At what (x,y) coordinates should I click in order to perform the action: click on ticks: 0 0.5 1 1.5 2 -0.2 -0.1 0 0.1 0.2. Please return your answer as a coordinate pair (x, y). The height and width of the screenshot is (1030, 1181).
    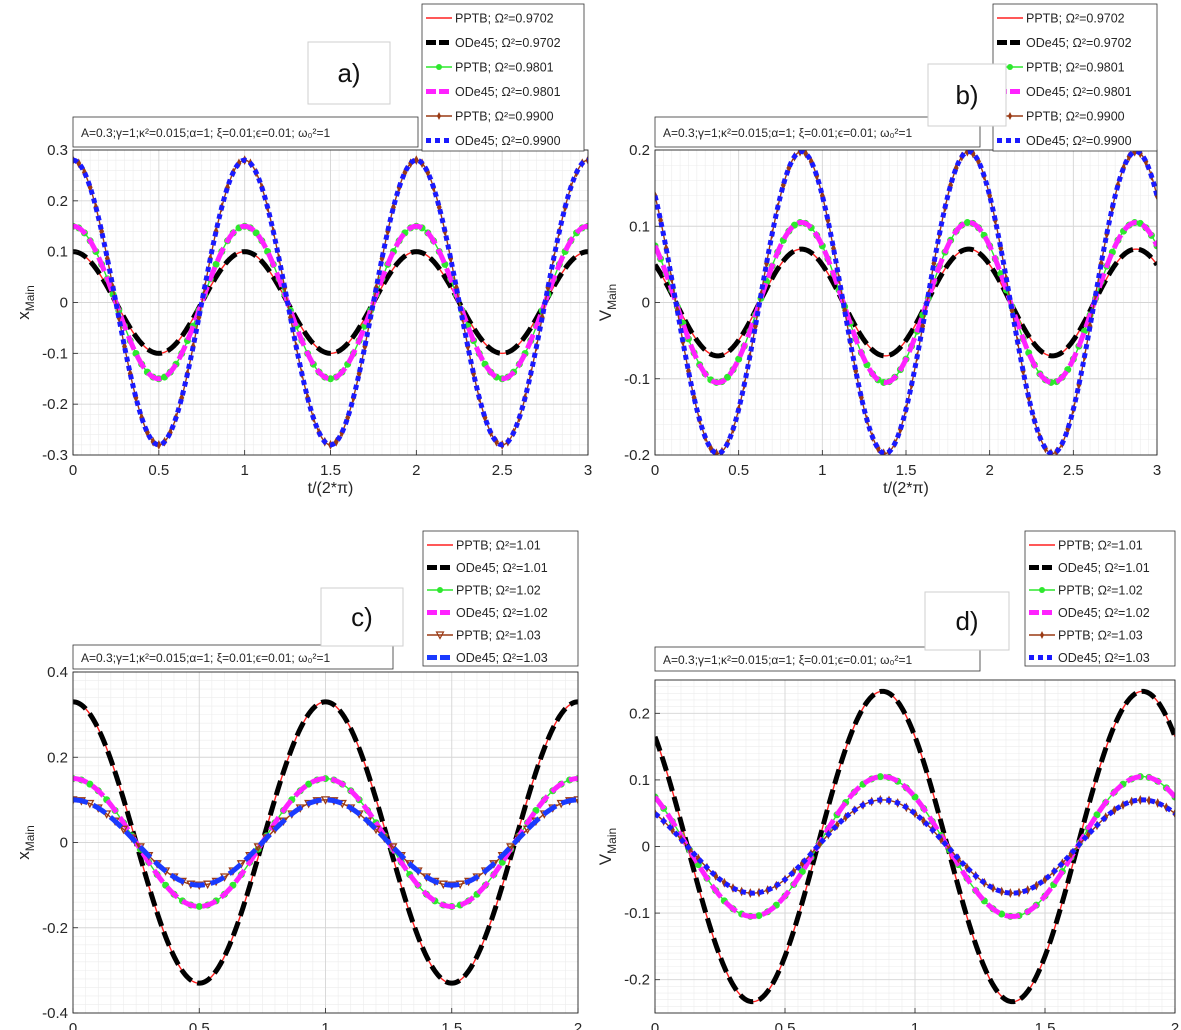
    Looking at the image, I should click on (901, 867).